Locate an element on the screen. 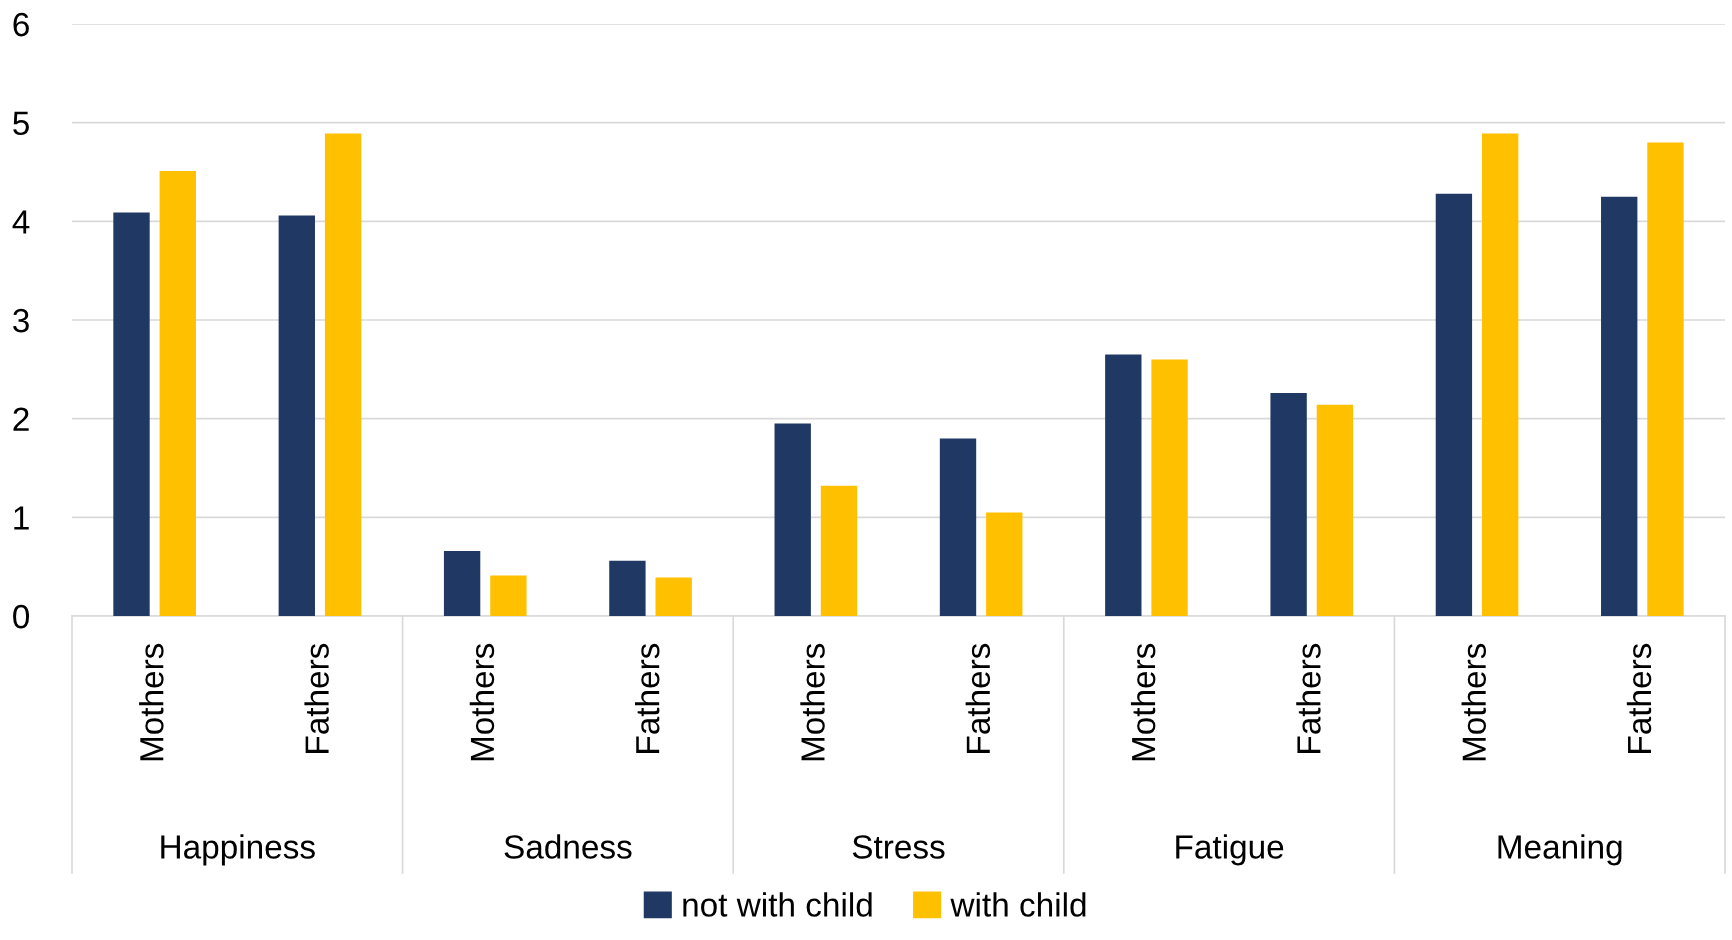 The image size is (1732, 940). y-tick-label: 5 is located at coordinates (21, 123).